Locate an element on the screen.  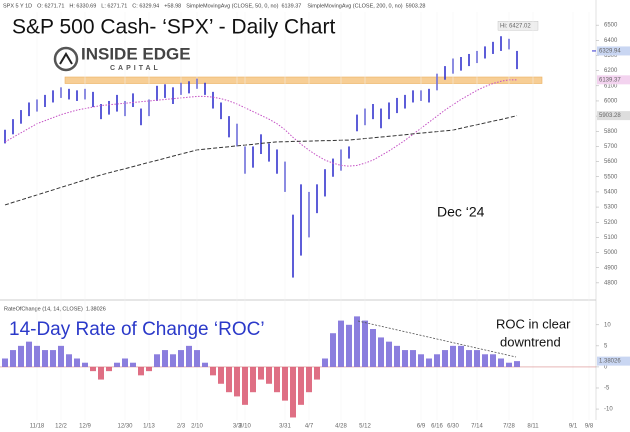
x-tick-label: 12/2 is located at coordinates (61, 427).